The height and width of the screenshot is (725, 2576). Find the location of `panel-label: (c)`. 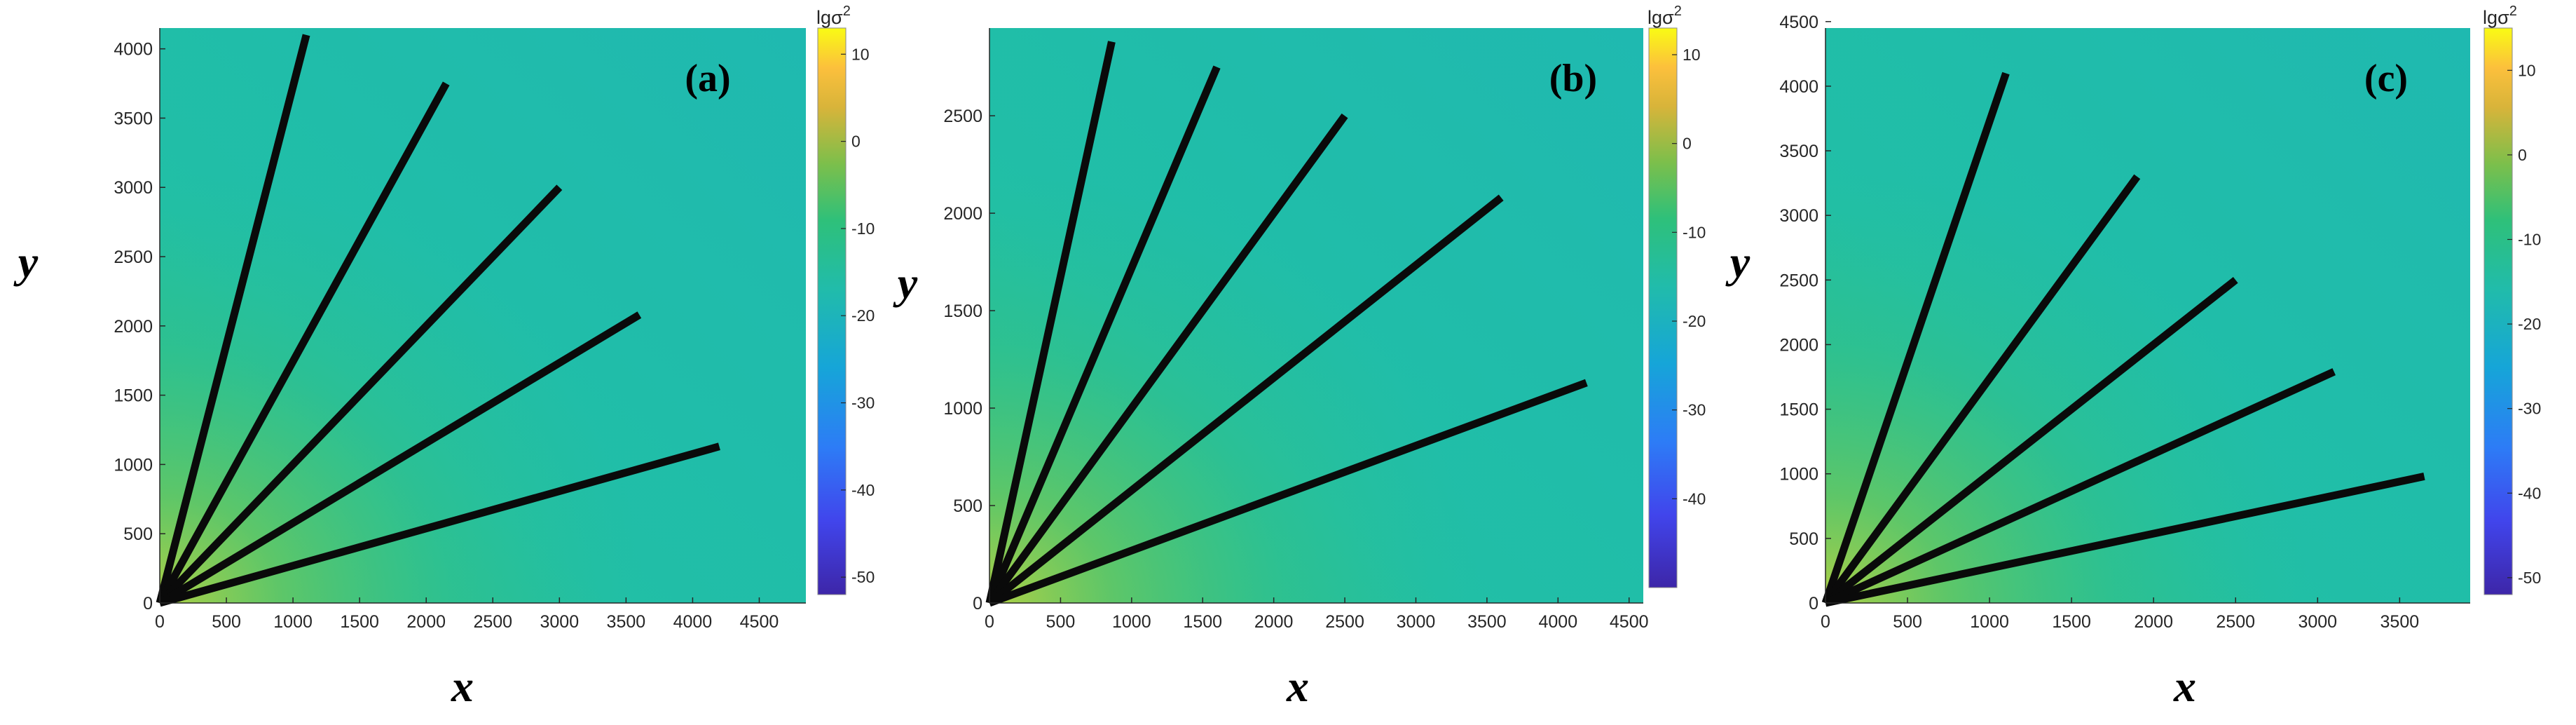

panel-label: (c) is located at coordinates (2386, 78).